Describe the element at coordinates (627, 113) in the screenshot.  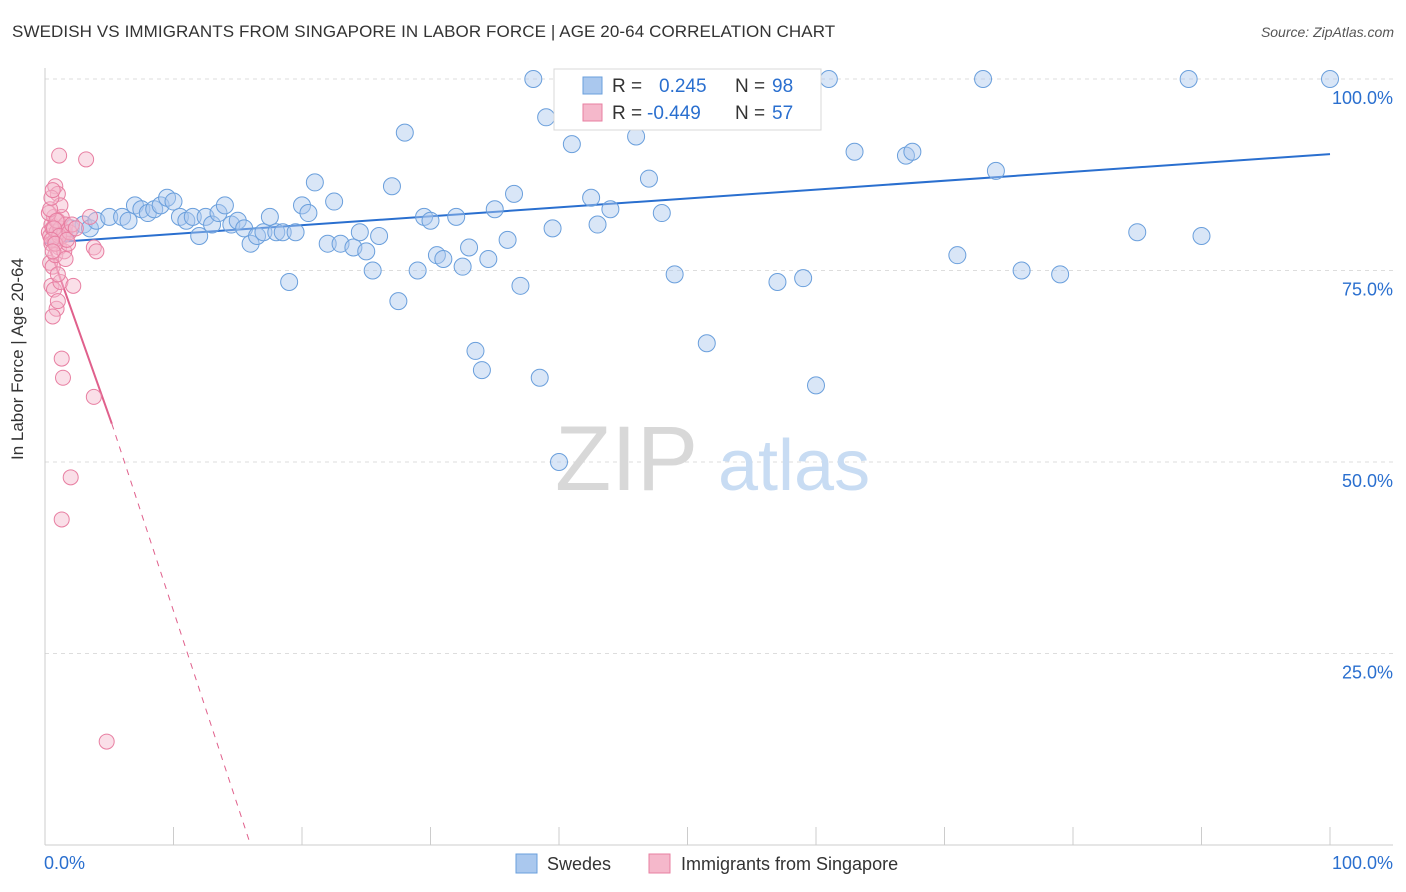
I see `legend-r-label-singapore: R =` at that location.